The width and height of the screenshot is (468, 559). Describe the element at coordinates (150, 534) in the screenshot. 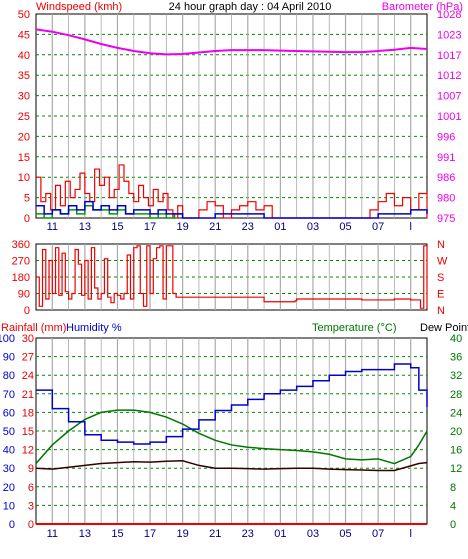

I see `panel3-hour-label: 17` at that location.